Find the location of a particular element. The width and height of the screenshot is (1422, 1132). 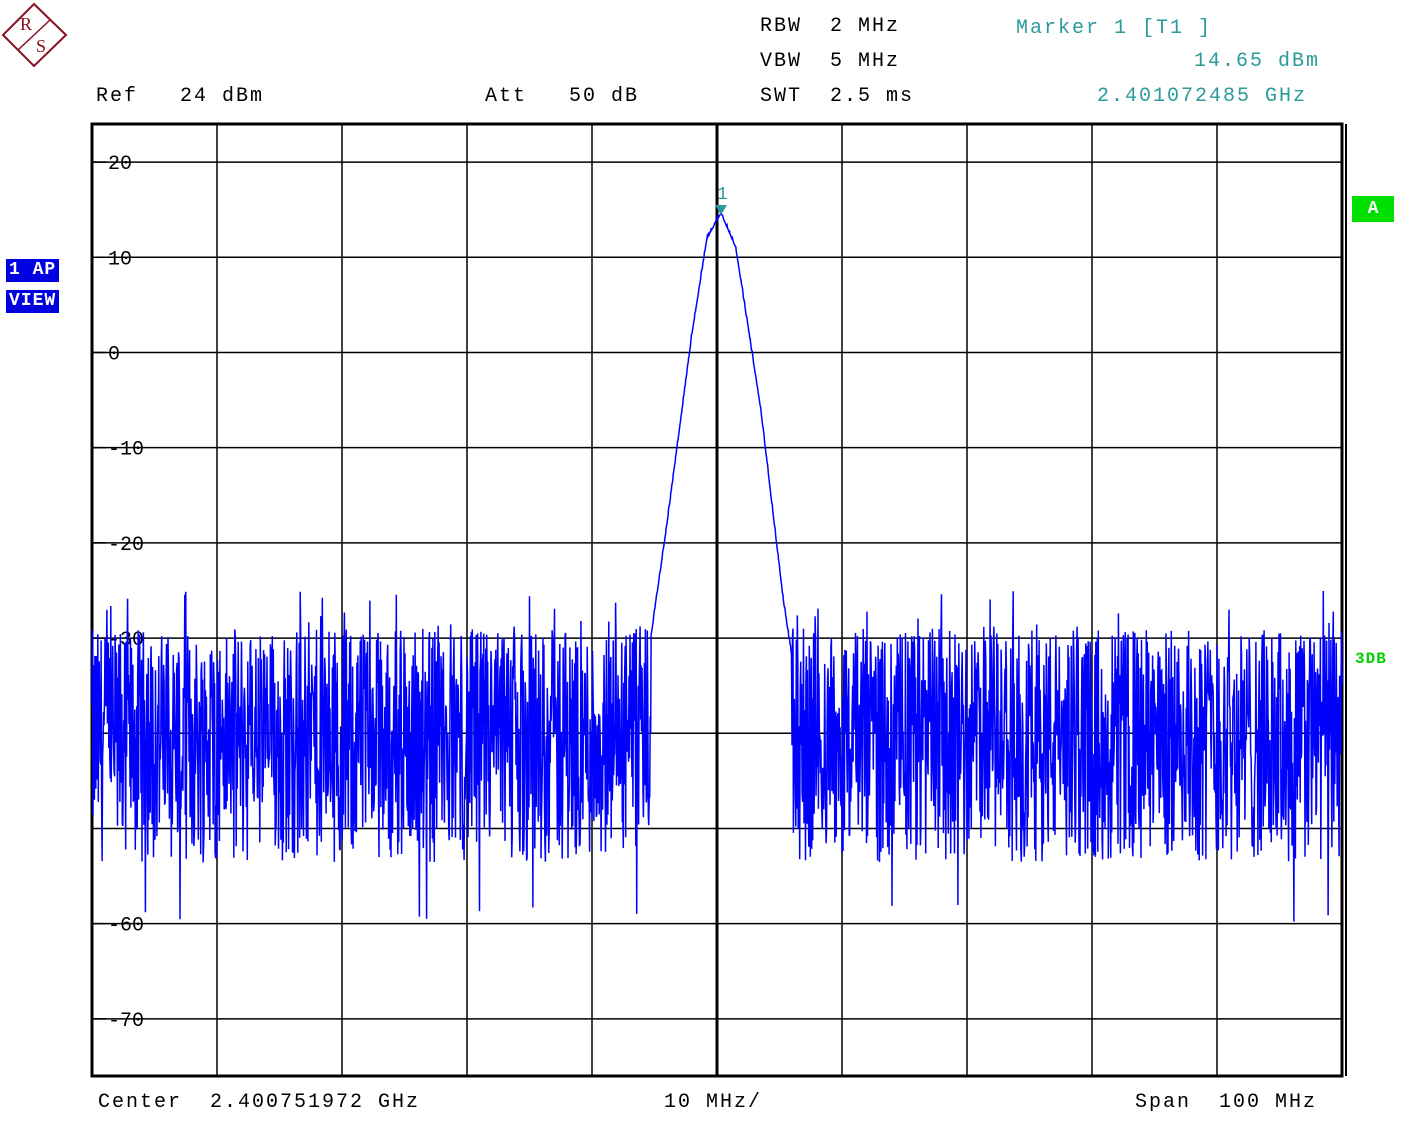

screen-a-badge: A is located at coordinates (1373, 209).